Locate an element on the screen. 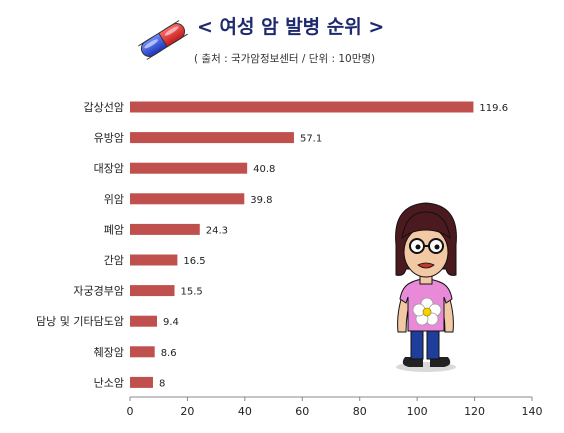  value-label: 16.5 is located at coordinates (194, 261).